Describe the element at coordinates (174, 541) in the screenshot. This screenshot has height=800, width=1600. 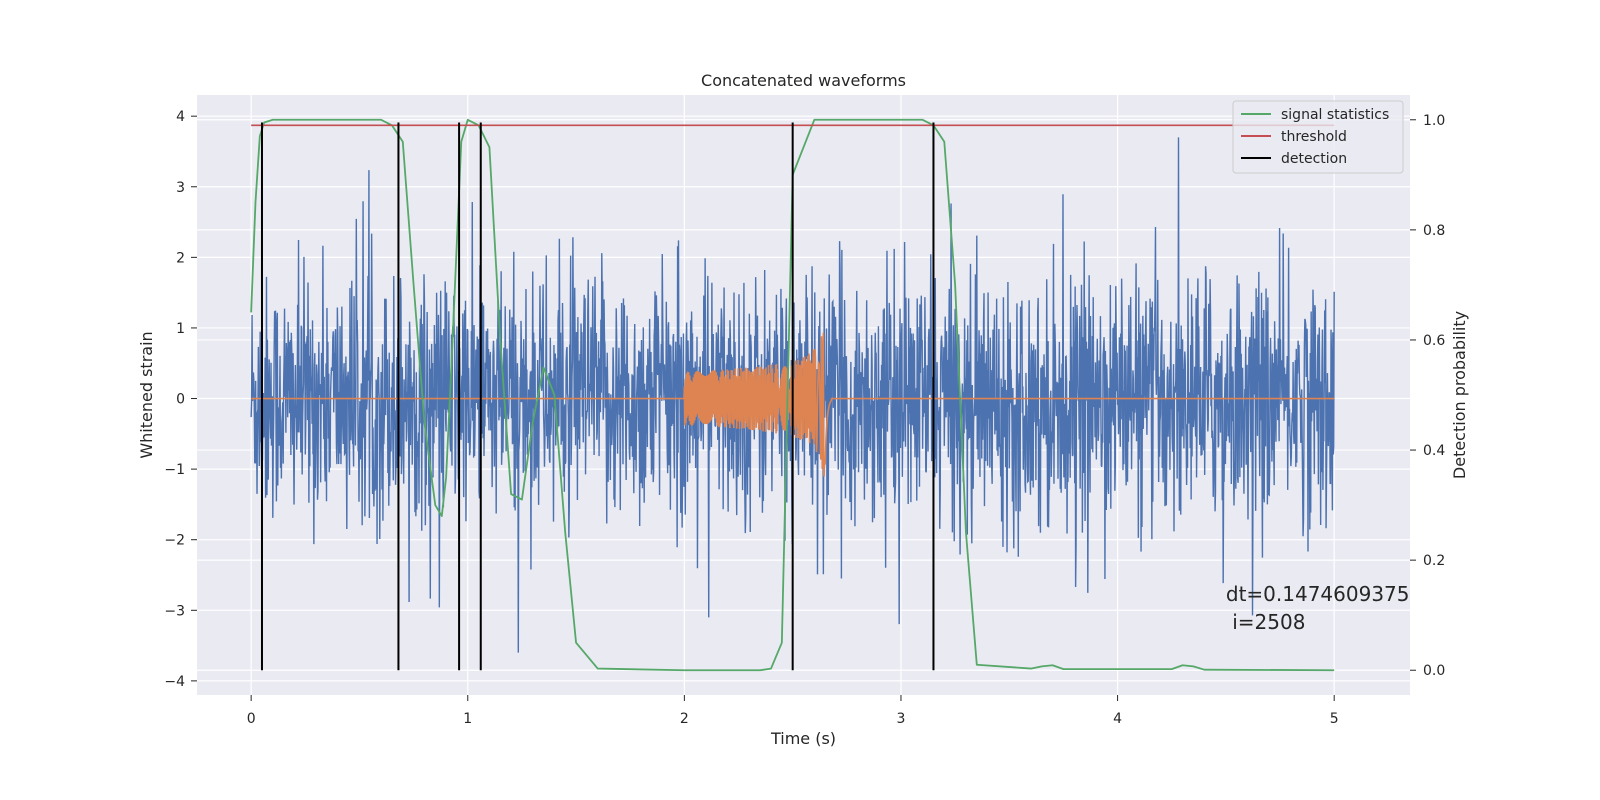
I see `y-tick-label: −2` at that location.